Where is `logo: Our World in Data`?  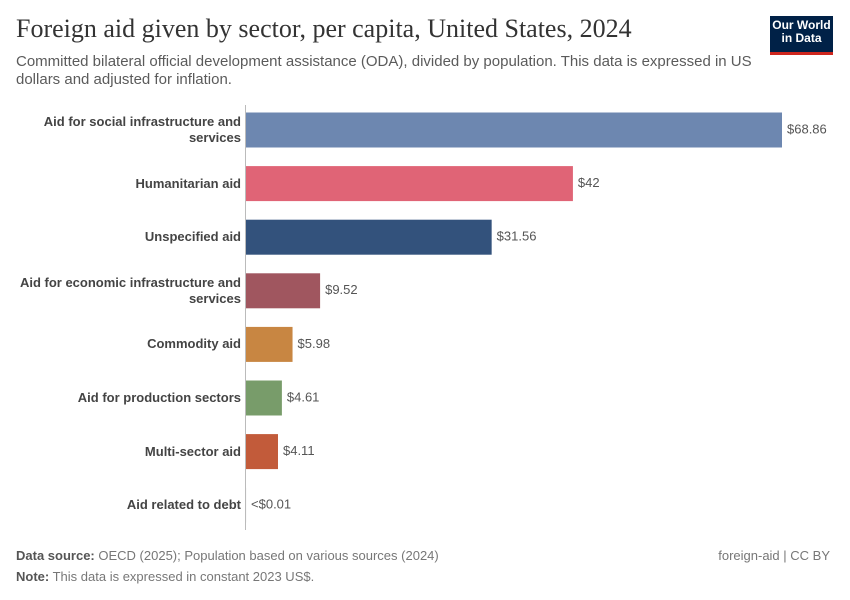 logo: Our World in Data is located at coordinates (801, 35).